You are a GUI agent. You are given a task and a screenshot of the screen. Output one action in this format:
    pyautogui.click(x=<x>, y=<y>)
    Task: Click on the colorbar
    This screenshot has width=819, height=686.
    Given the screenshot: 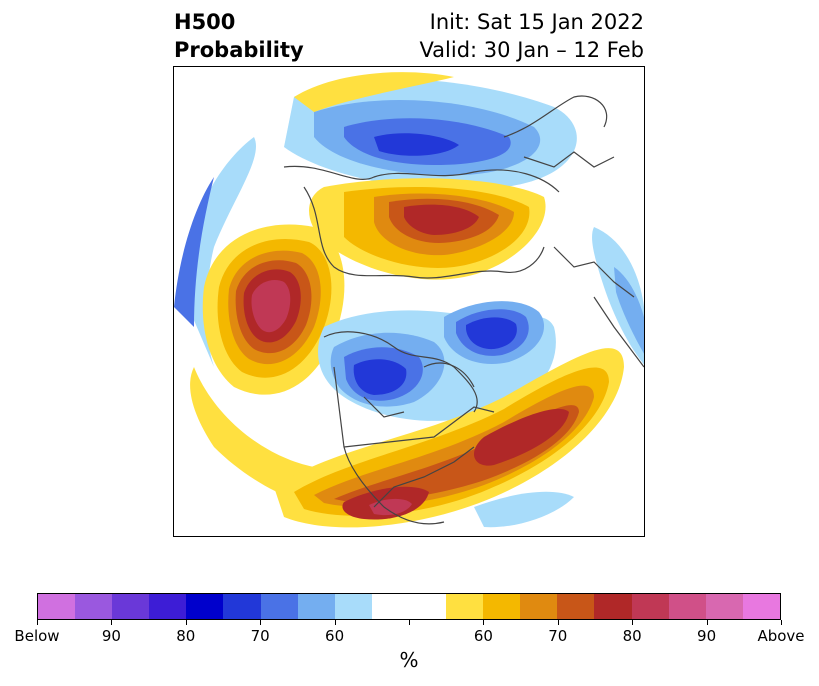 What is the action you would take?
    pyautogui.click(x=409, y=606)
    